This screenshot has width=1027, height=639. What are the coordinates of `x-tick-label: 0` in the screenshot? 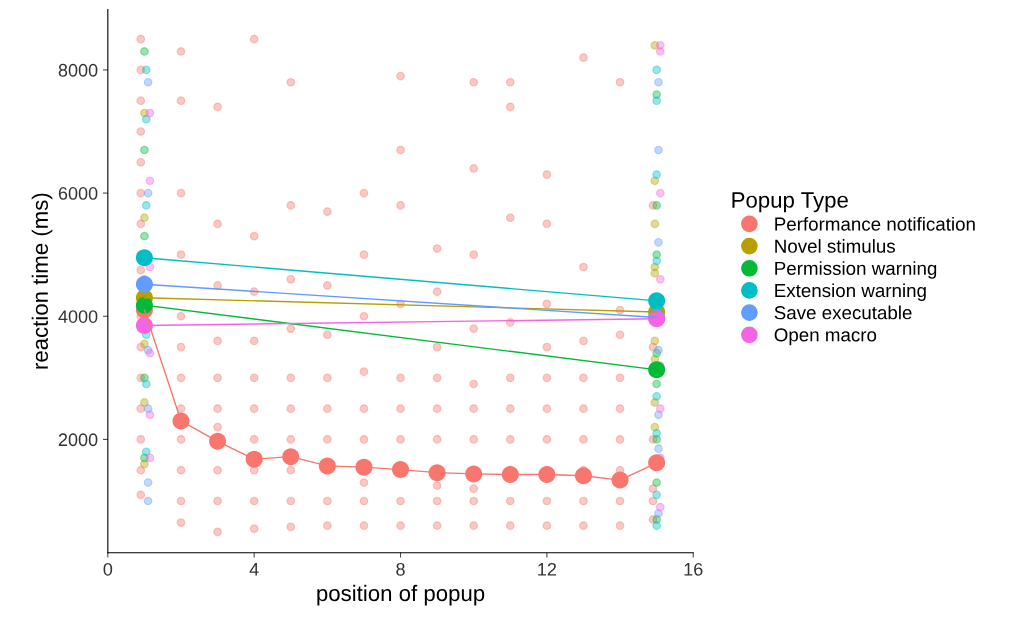 It's located at (108, 569).